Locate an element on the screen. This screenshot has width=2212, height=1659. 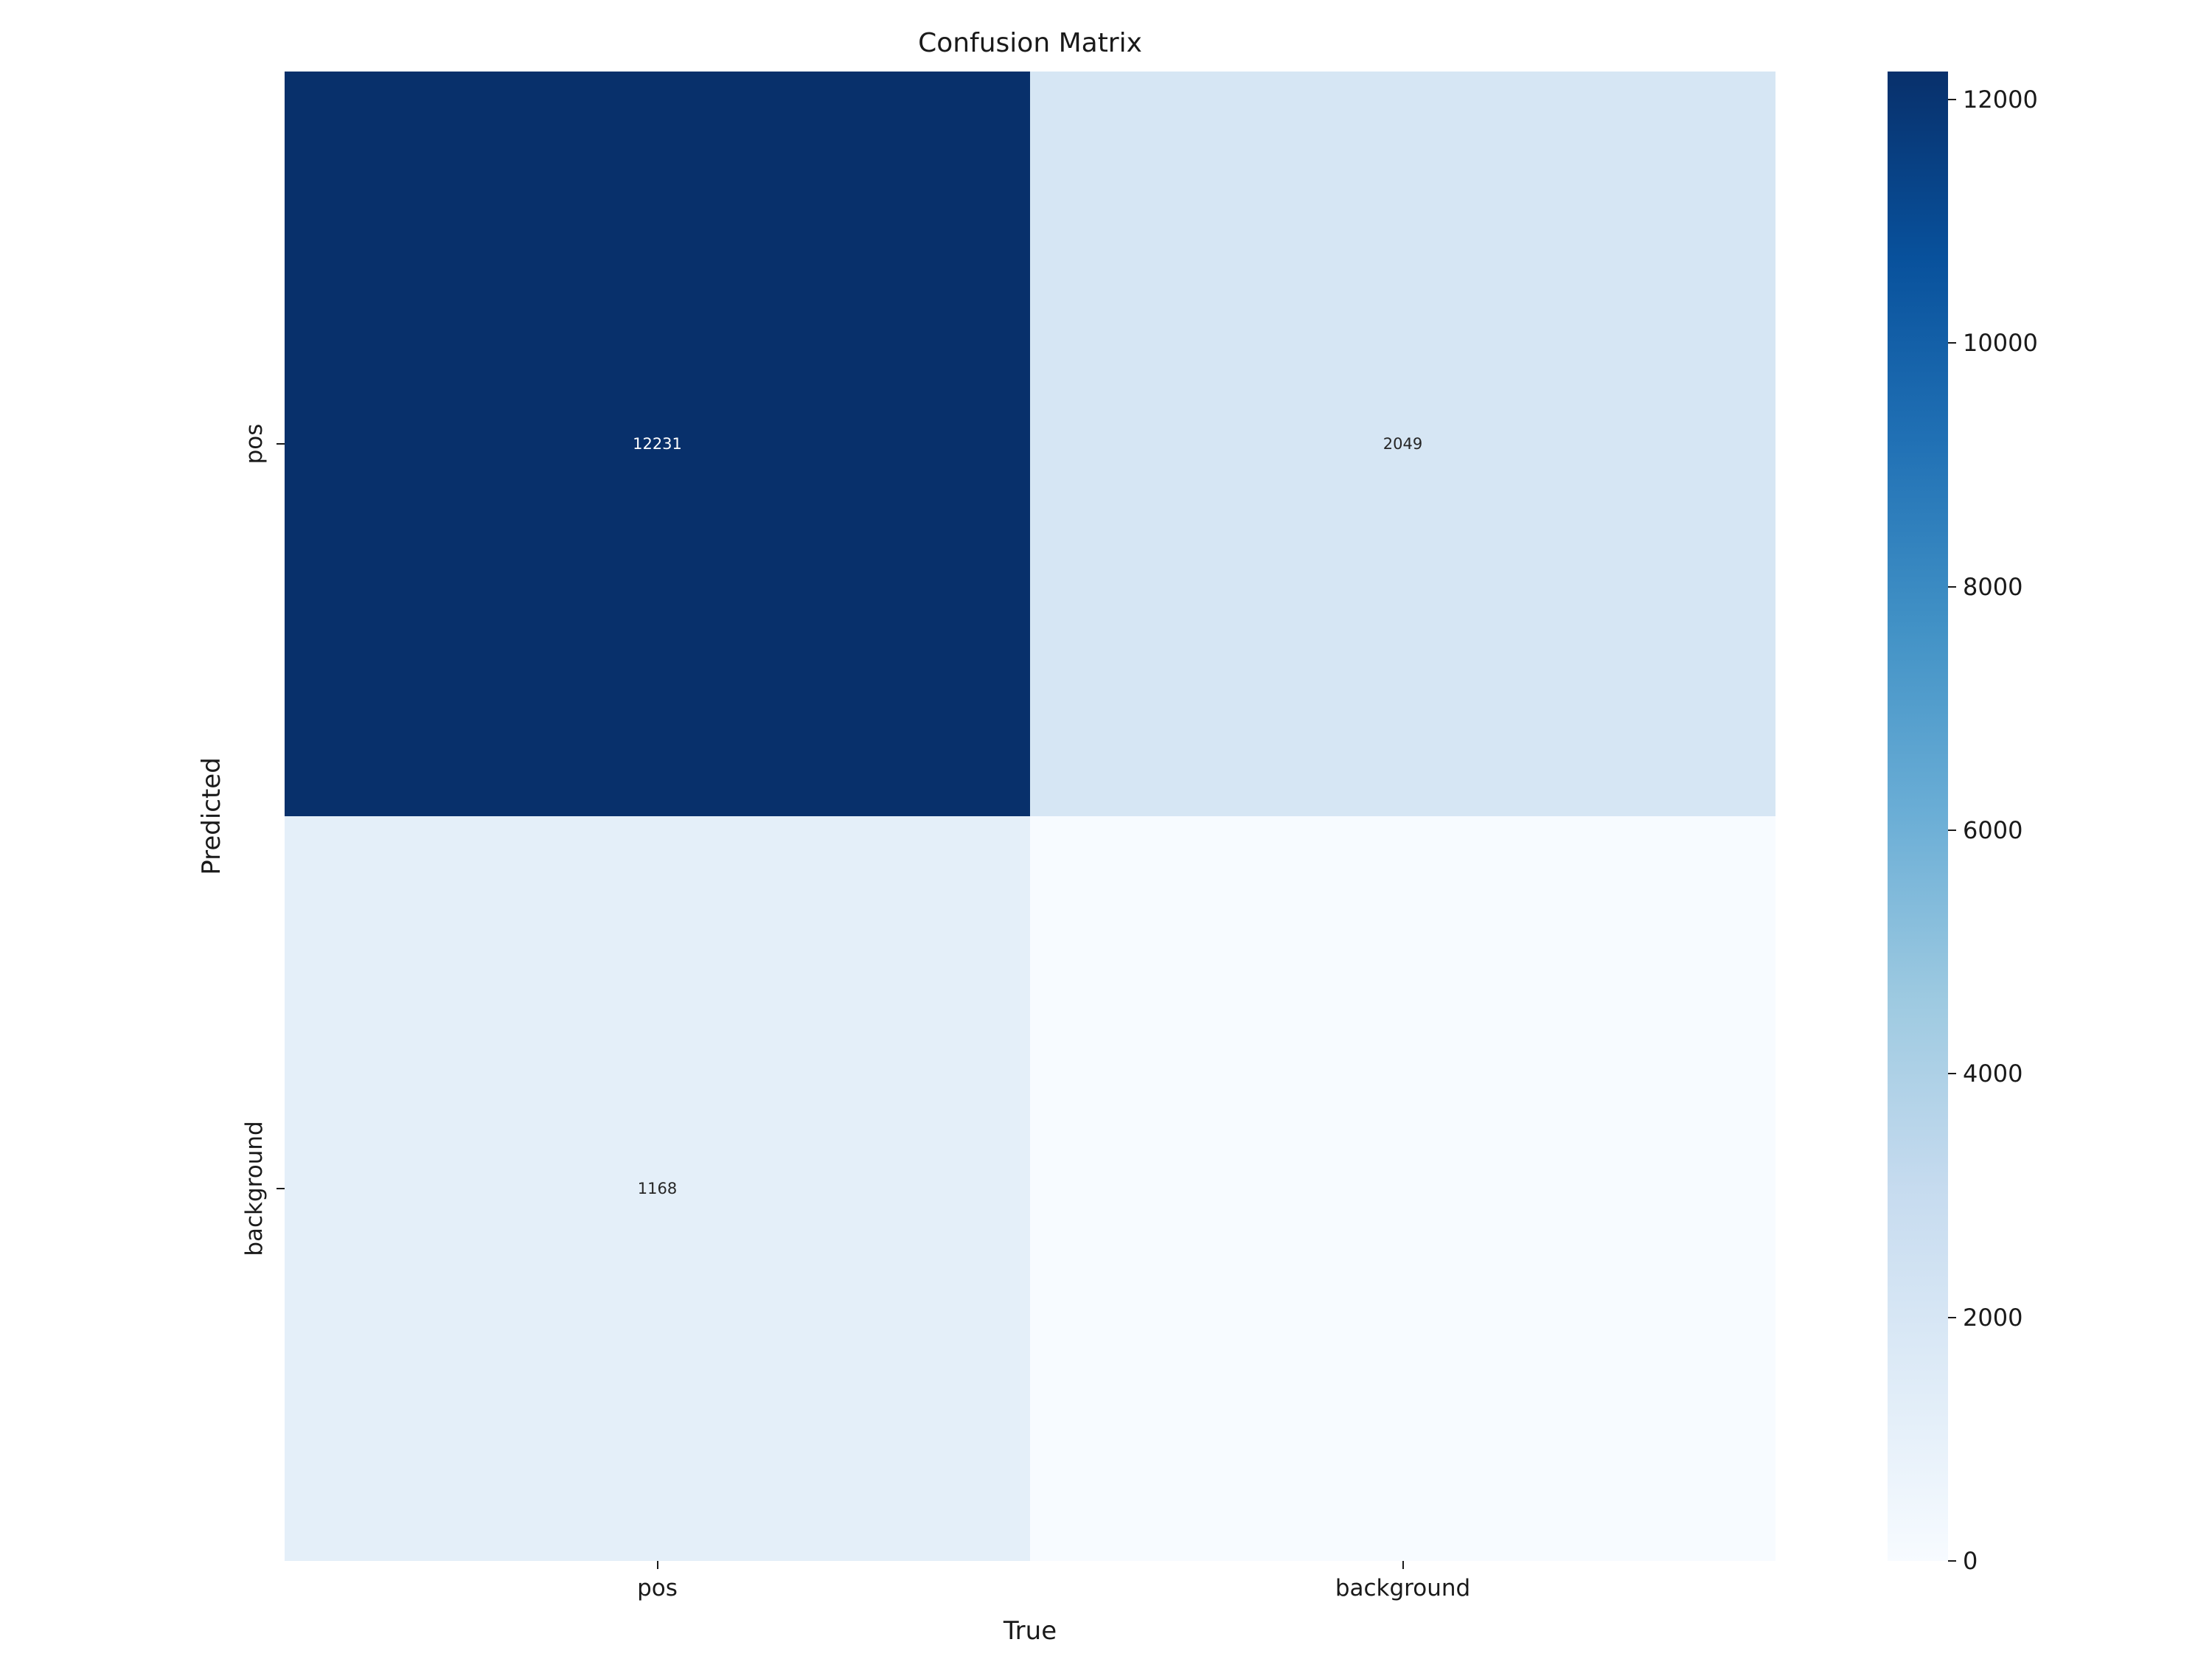
cell-annotation: 2049 is located at coordinates (1402, 443).